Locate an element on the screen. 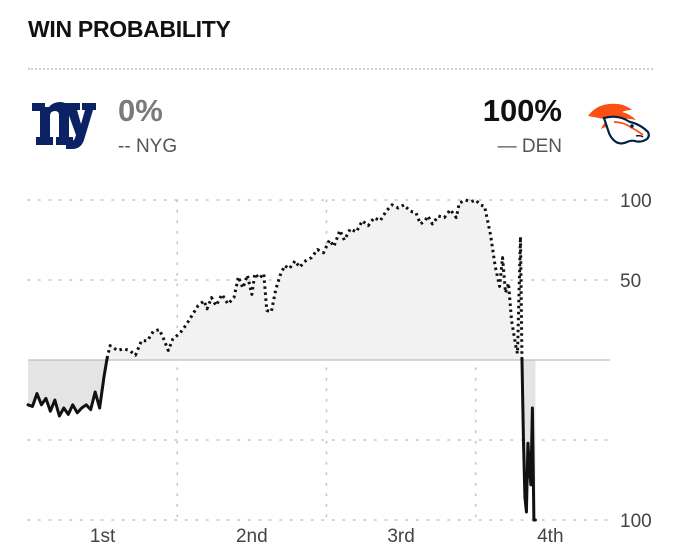 The width and height of the screenshot is (680, 555). home-legend: — DEN is located at coordinates (522, 147).